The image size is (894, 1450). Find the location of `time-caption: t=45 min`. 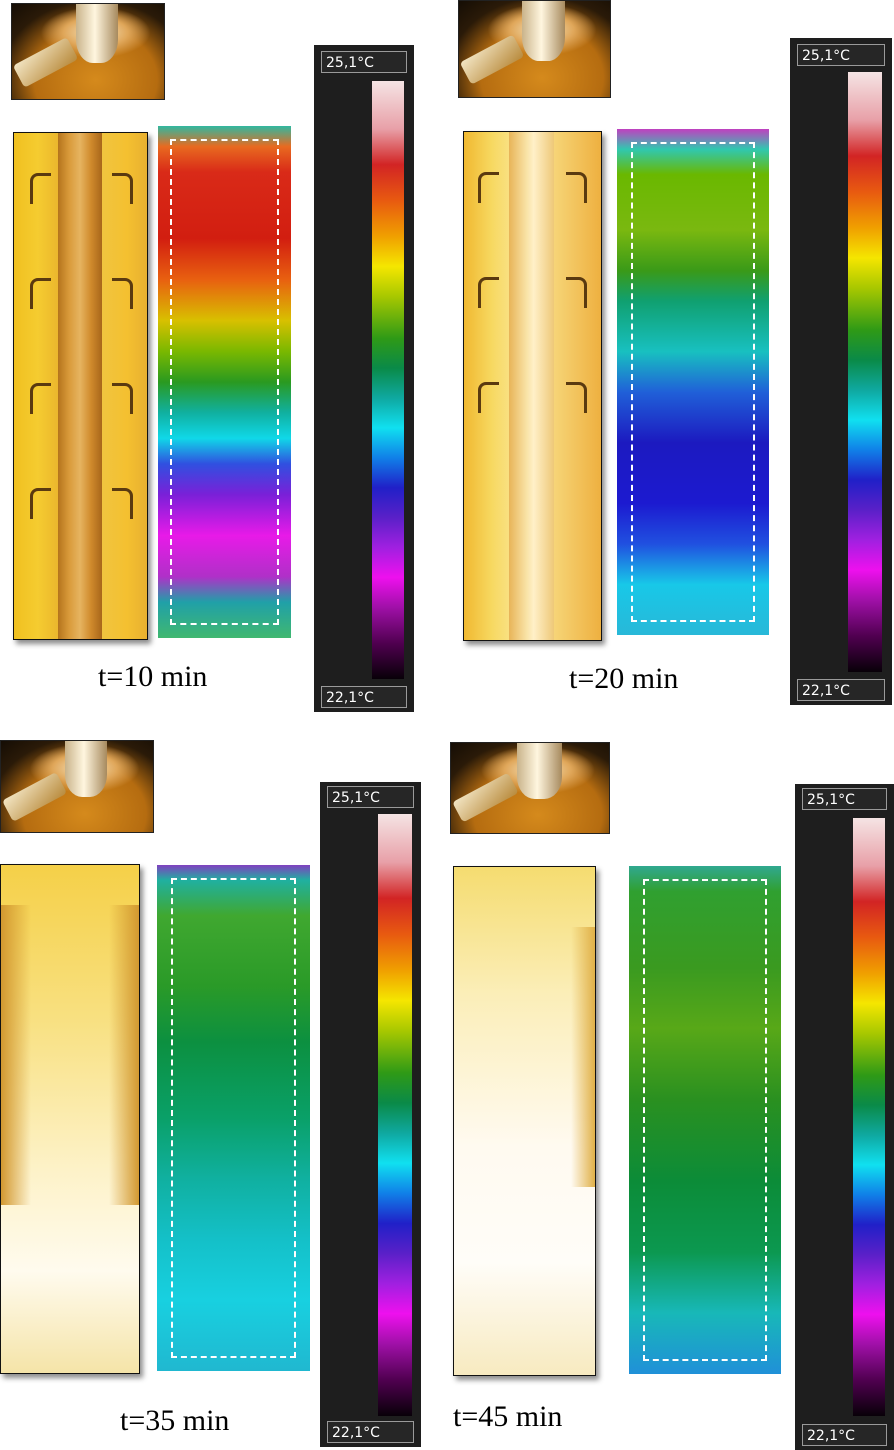

time-caption: t=45 min is located at coordinates (508, 1416).